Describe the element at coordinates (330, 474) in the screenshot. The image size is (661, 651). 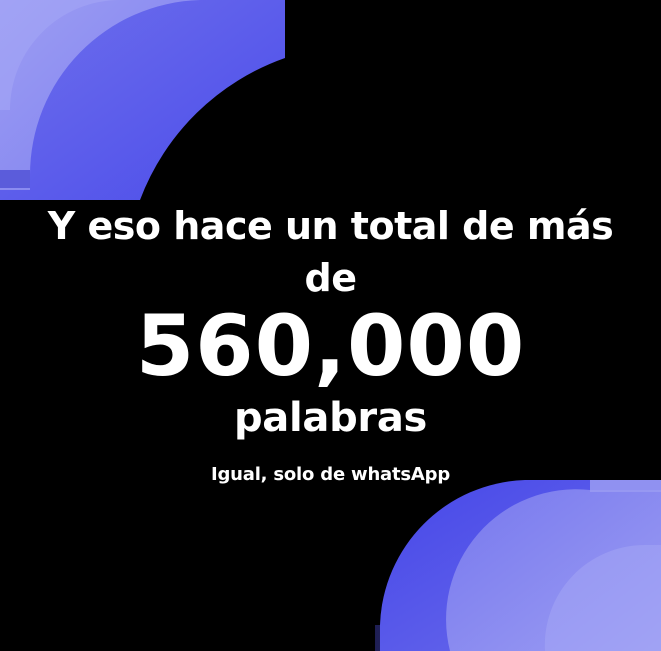
I see `footnote: Igual, solo de whatsApp` at that location.